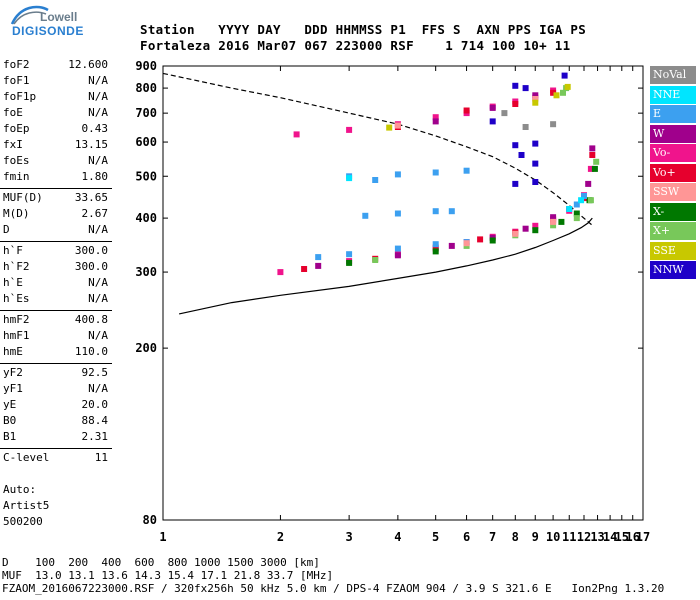  Describe the element at coordinates (91, 197) in the screenshot. I see `param-value: 33.65` at that location.